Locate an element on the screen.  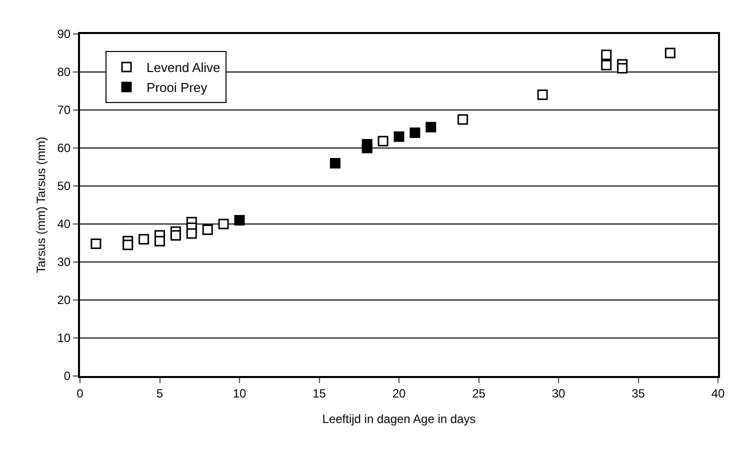
y-tick-label: 90 is located at coordinates (64, 34).